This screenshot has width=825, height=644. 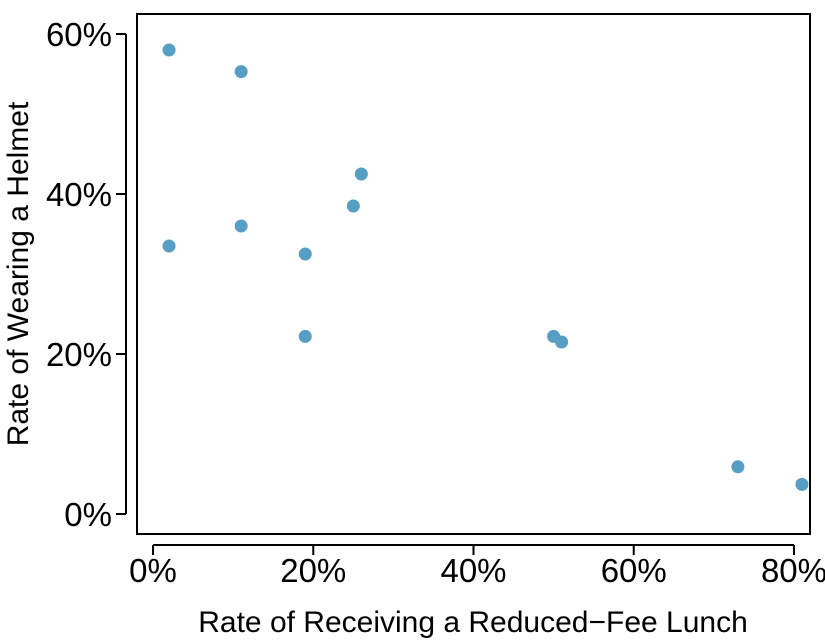 What do you see at coordinates (473, 622) in the screenshot?
I see `x-axis-title: Rate of Receiving a Reduced−Fee Lunch` at bounding box center [473, 622].